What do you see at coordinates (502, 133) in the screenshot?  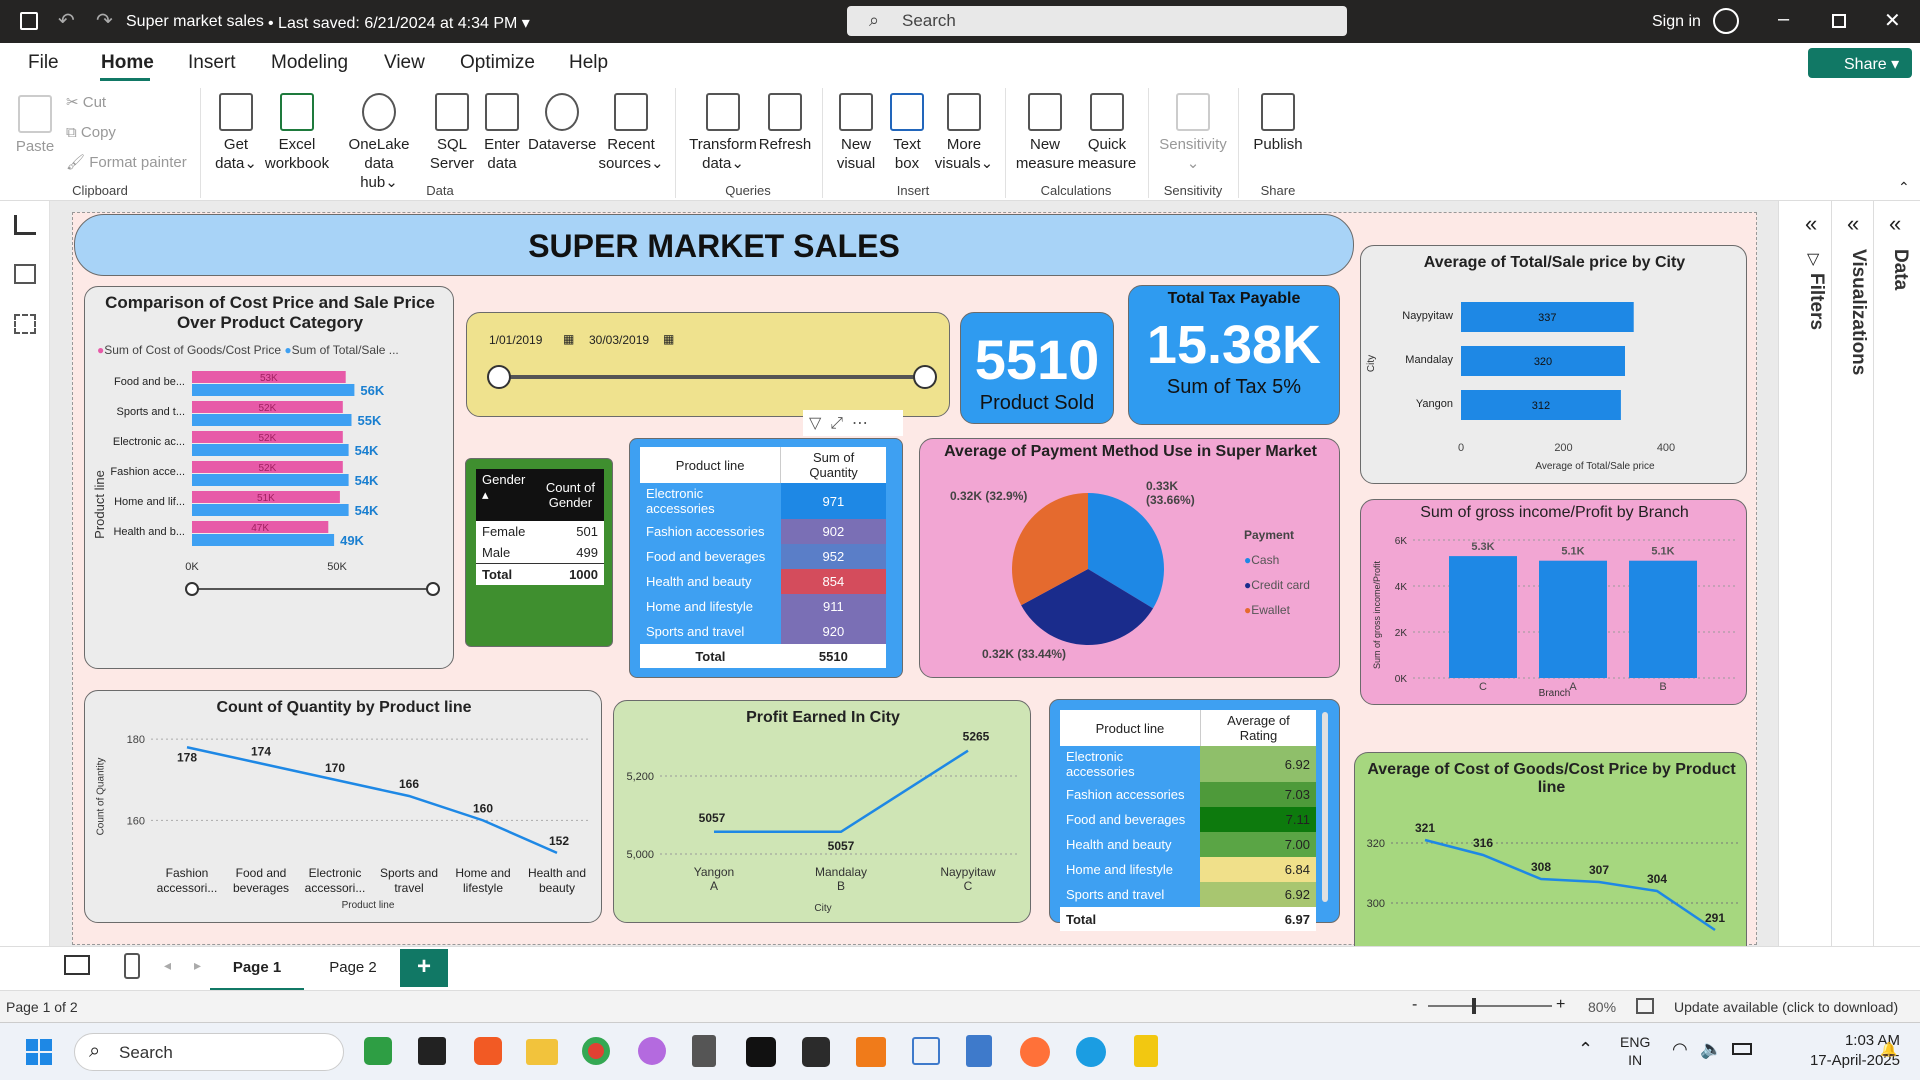 I see `enter-data-button: Enter data` at bounding box center [502, 133].